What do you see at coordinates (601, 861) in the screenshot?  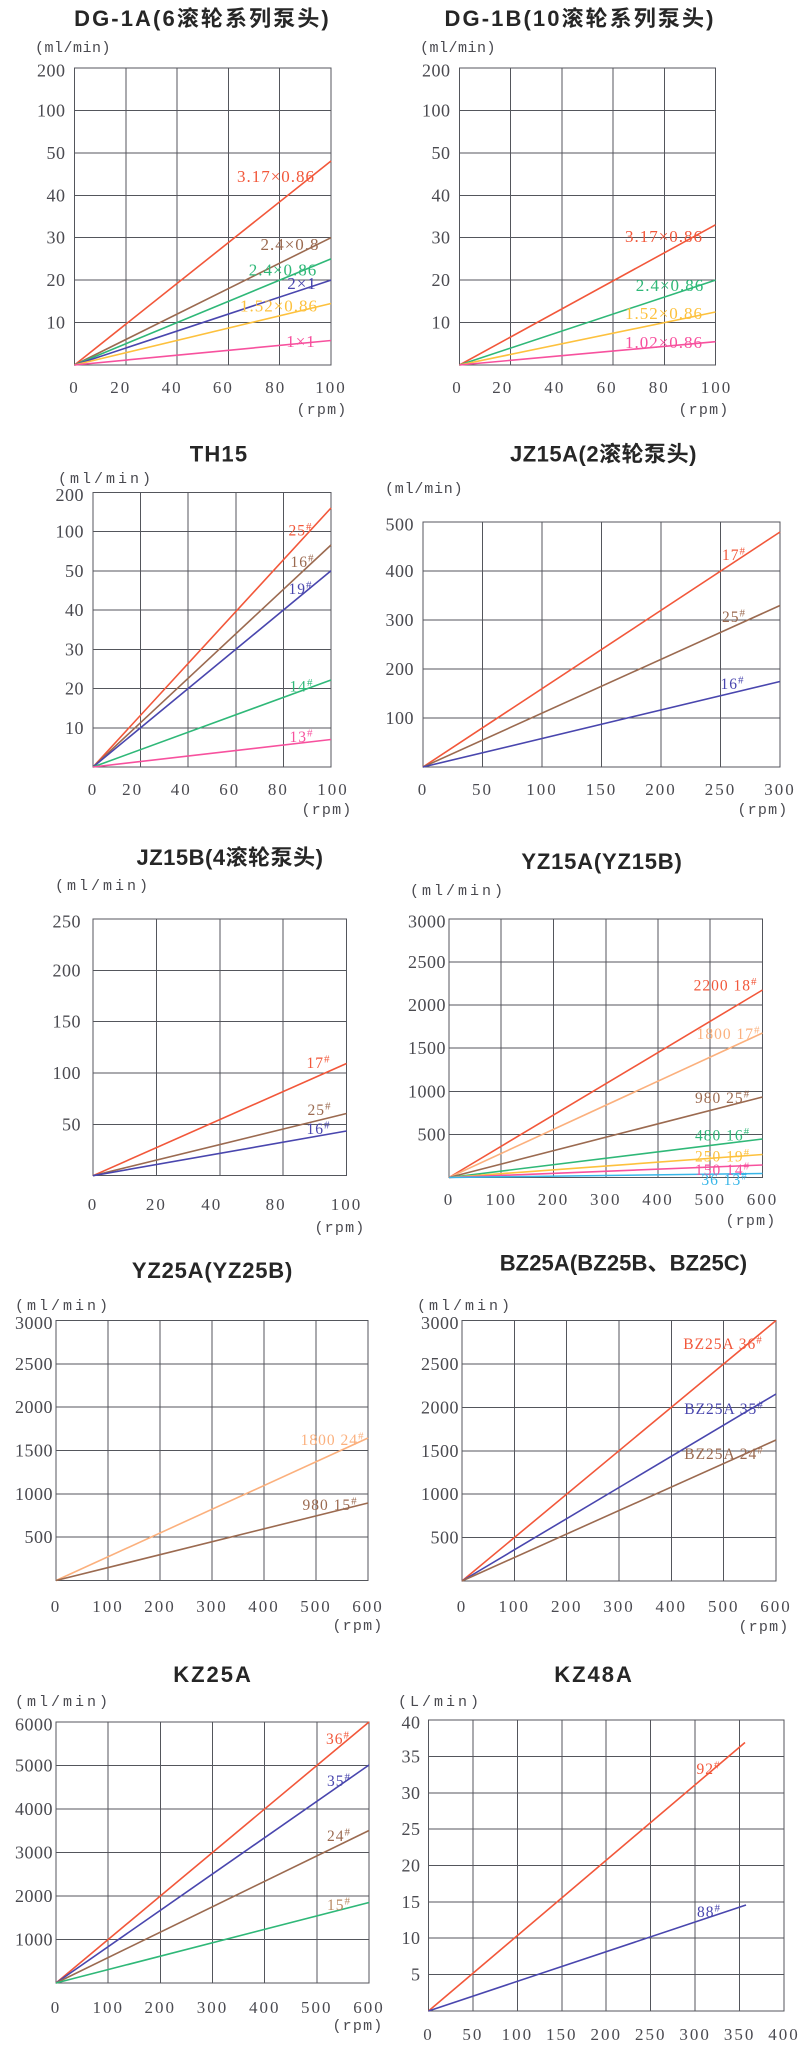 I see `svg-text: YZ15A(YZ15B)` at bounding box center [601, 861].